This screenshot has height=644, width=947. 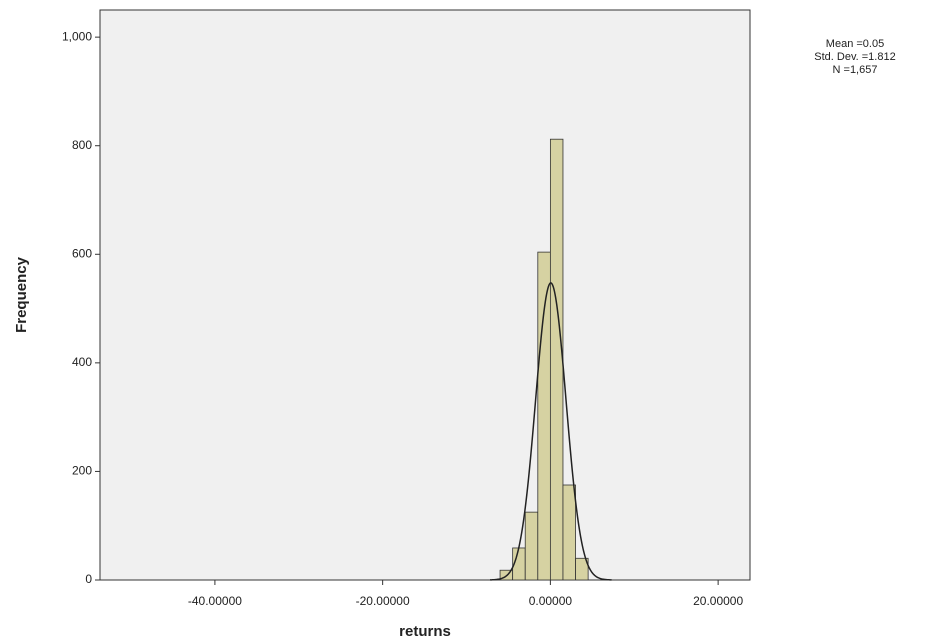 I want to click on x-tick-label: -20.00000, so click(x=383, y=601).